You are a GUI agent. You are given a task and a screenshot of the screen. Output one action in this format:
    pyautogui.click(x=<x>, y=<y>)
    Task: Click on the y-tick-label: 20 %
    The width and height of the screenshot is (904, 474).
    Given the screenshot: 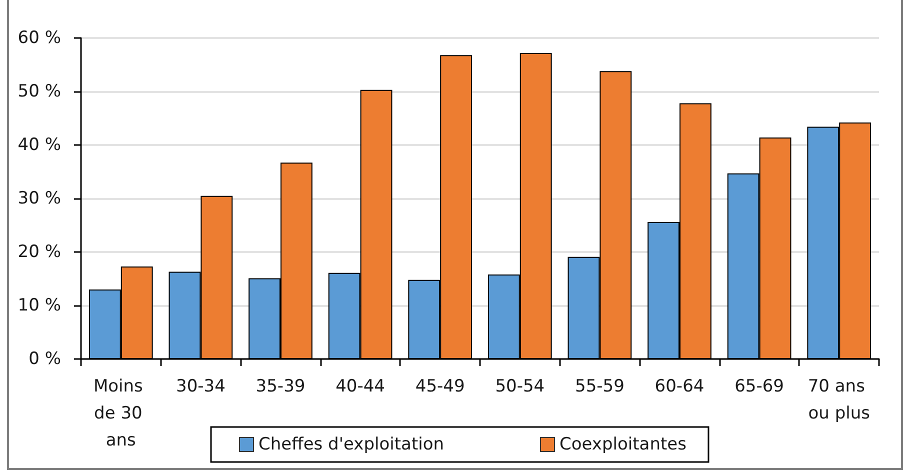 What is the action you would take?
    pyautogui.click(x=39, y=252)
    